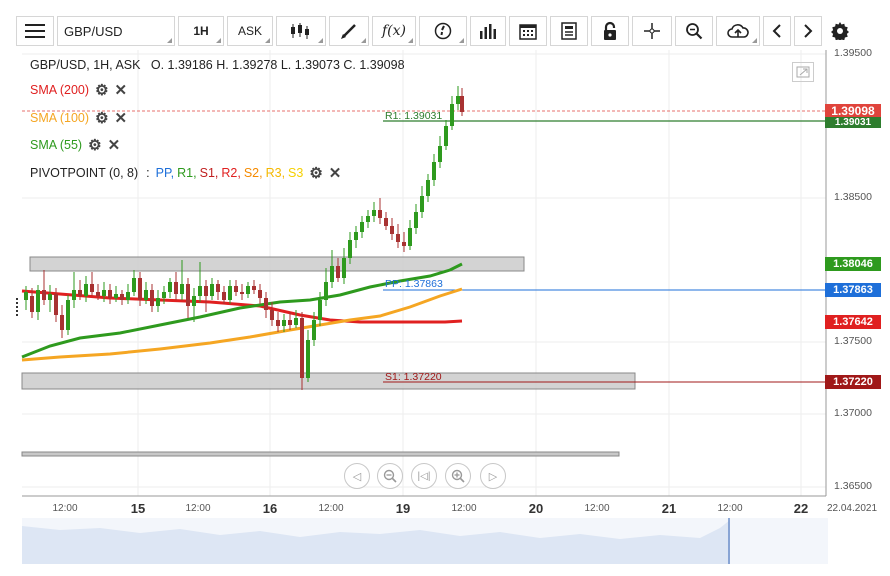  I want to click on drag-handle, so click(18, 307).